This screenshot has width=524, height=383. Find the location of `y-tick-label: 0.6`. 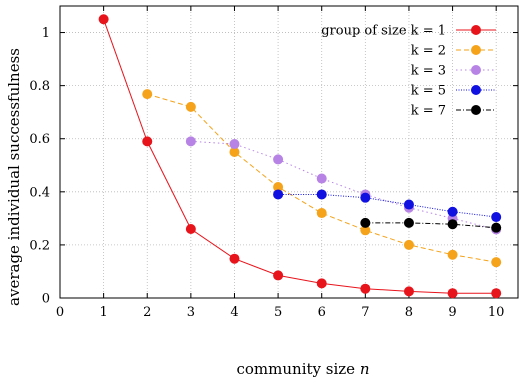

y-tick-label: 0.6 is located at coordinates (39, 139).